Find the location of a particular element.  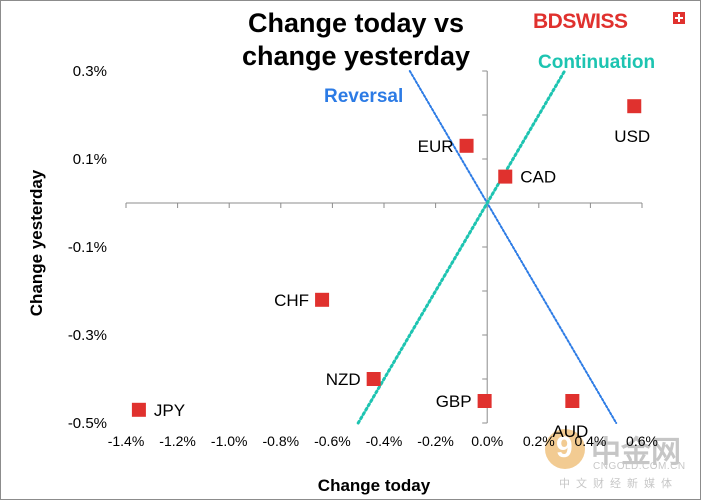

x-tick-label: 0.6% is located at coordinates (642, 441).